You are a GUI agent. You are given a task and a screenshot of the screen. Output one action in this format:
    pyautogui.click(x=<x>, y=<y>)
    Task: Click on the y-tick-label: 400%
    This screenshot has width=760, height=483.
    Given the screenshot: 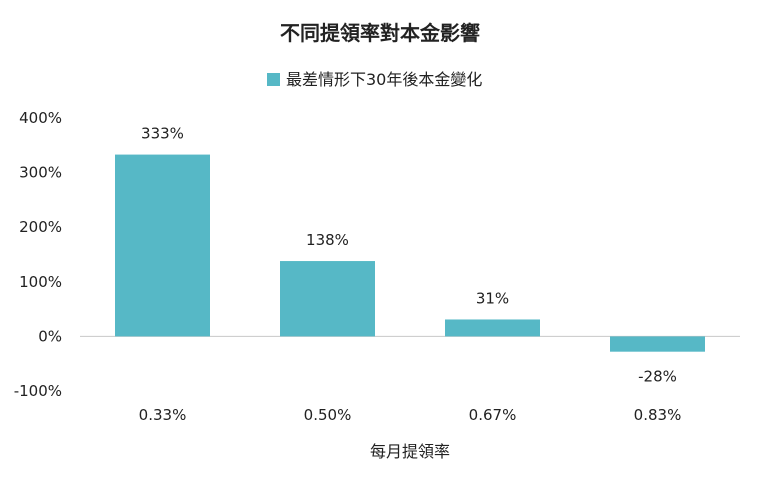 What is the action you would take?
    pyautogui.click(x=40, y=118)
    